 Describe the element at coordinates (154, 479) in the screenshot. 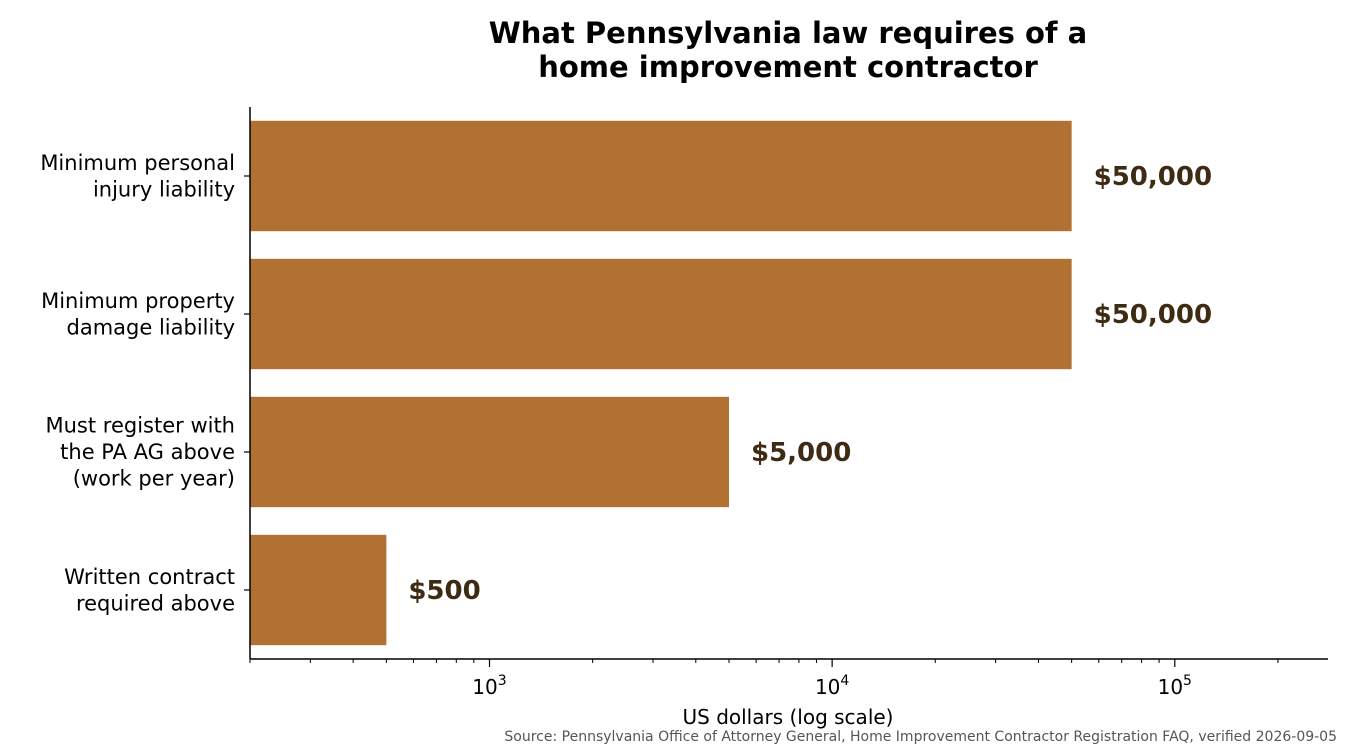

I see `category-label-line: (work per year)` at that location.